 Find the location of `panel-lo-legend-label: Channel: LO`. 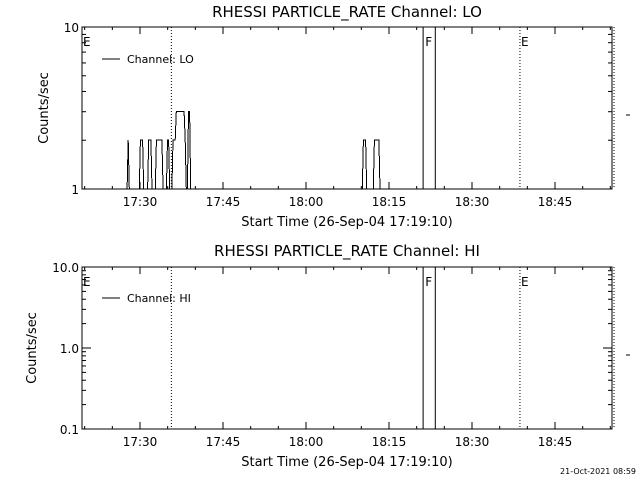

panel-lo-legend-label: Channel: LO is located at coordinates (160, 59).